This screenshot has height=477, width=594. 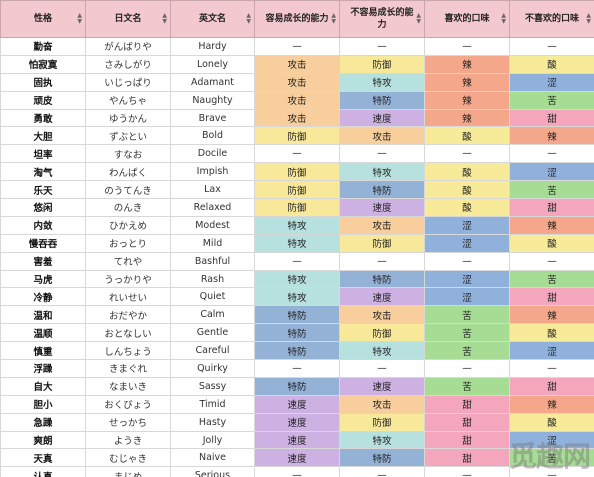 I want to click on nature-name: 冷静, so click(x=43, y=297).